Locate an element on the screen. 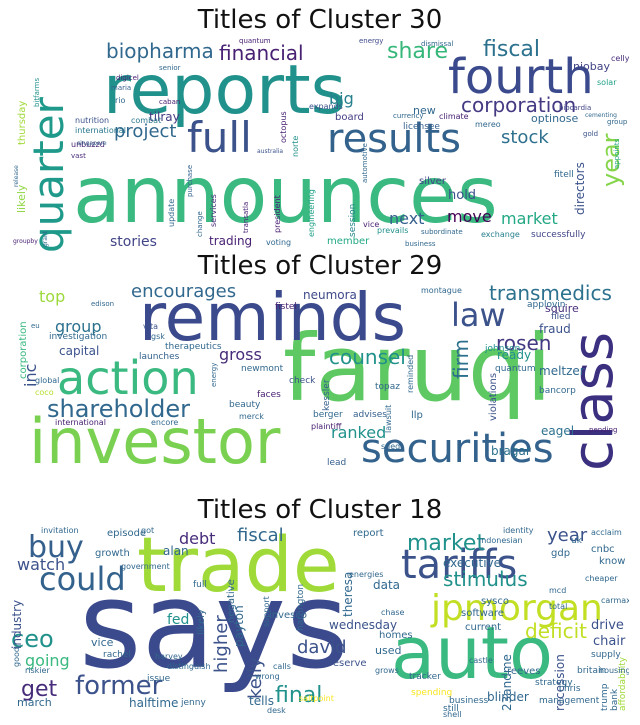 This screenshot has width=640, height=725. panel-title-cluster-29: Titles of Cluster 29 is located at coordinates (320, 266).